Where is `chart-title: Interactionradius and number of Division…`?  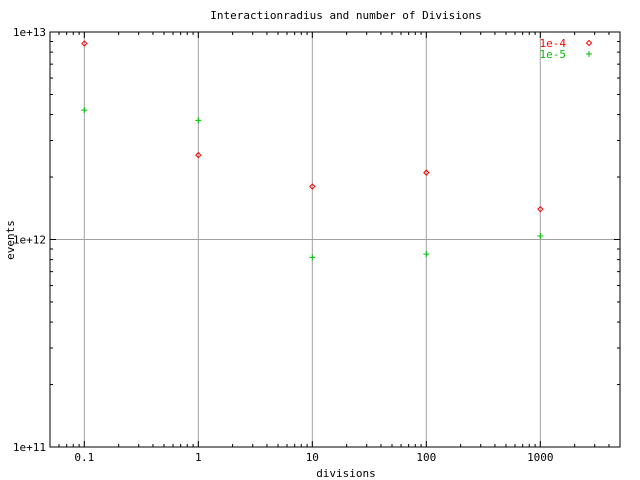 chart-title: Interactionradius and number of Division… is located at coordinates (346, 15).